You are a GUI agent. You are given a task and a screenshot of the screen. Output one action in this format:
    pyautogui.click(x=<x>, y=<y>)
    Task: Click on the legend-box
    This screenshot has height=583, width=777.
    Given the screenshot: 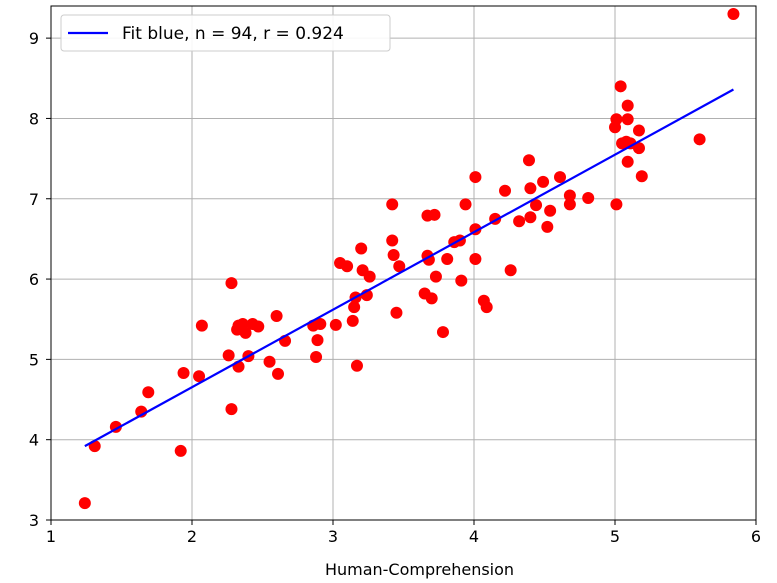 What is the action you would take?
    pyautogui.click(x=225, y=33)
    